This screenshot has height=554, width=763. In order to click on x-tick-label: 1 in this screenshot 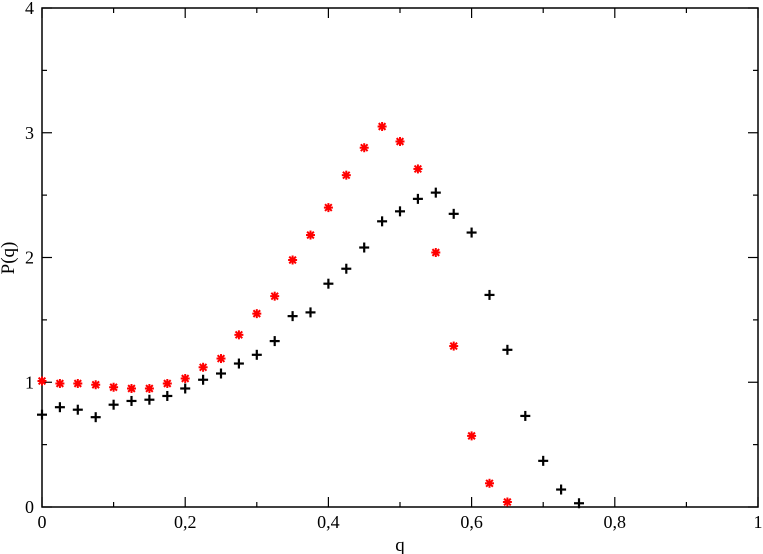, I will do `click(758, 522)`.